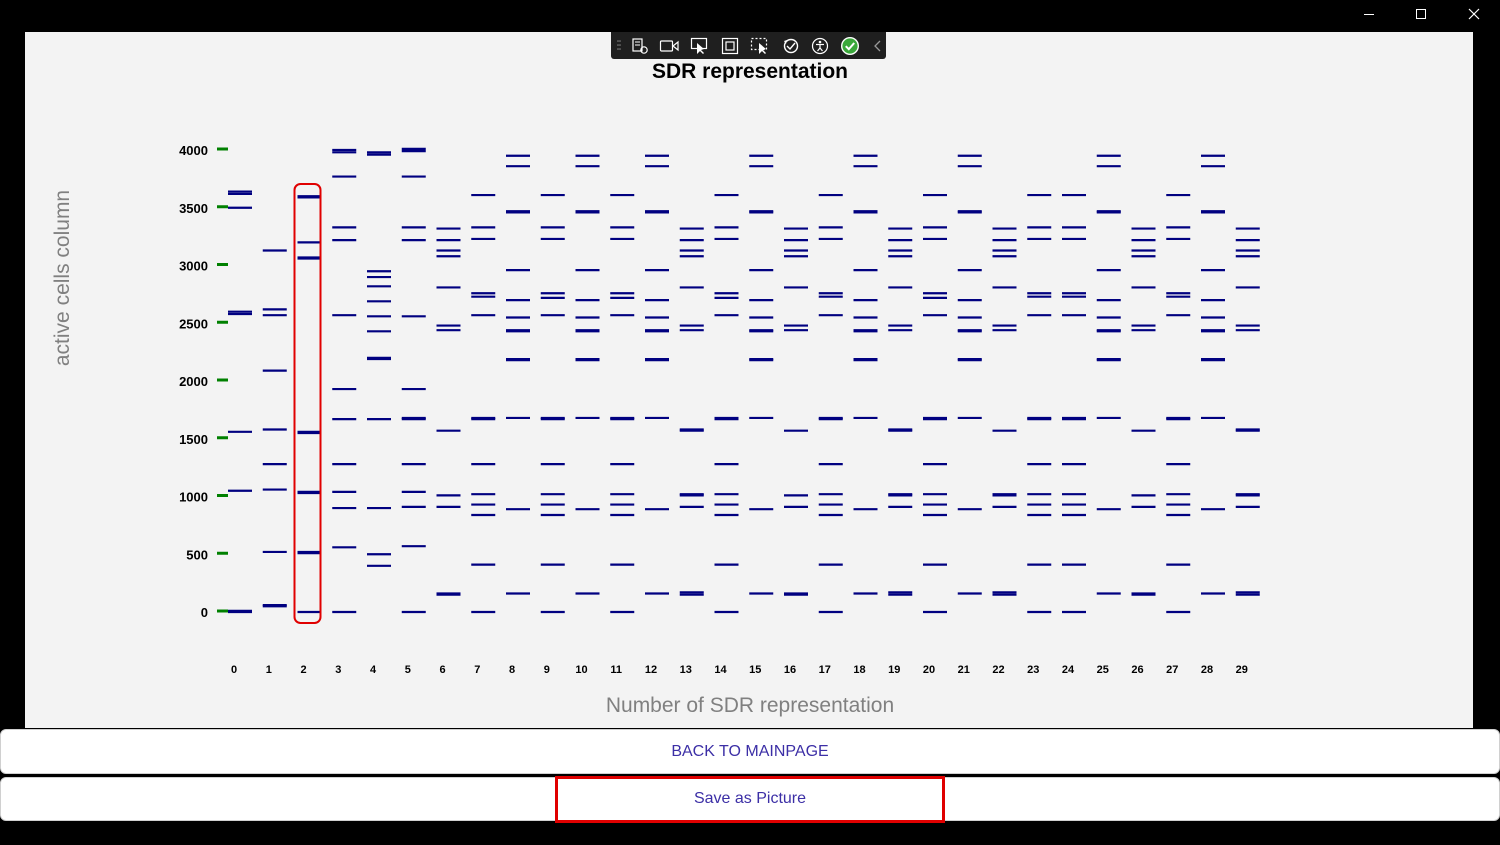 Image resolution: width=1500 pixels, height=845 pixels. What do you see at coordinates (760, 46) in the screenshot?
I see `track-focus-icon` at bounding box center [760, 46].